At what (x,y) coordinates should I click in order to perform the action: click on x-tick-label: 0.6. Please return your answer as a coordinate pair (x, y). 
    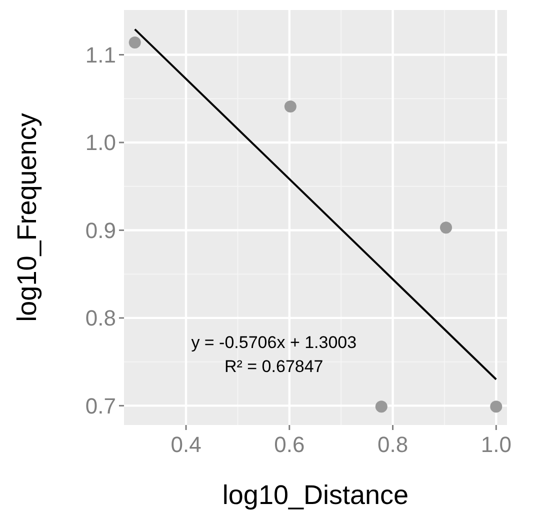
    Looking at the image, I should click on (289, 444).